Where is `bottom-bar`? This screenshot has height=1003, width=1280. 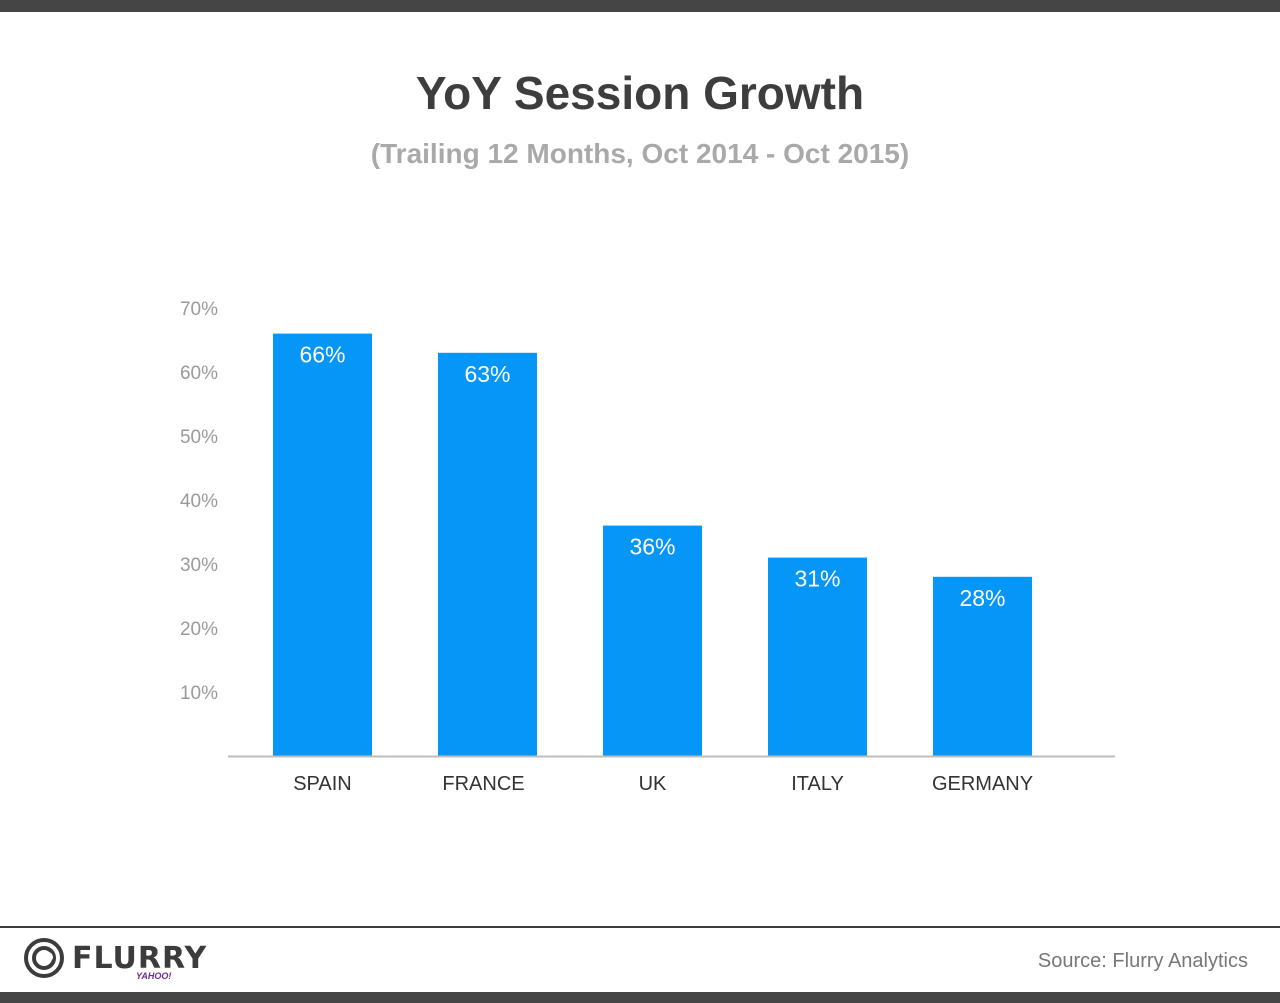 bottom-bar is located at coordinates (640, 997).